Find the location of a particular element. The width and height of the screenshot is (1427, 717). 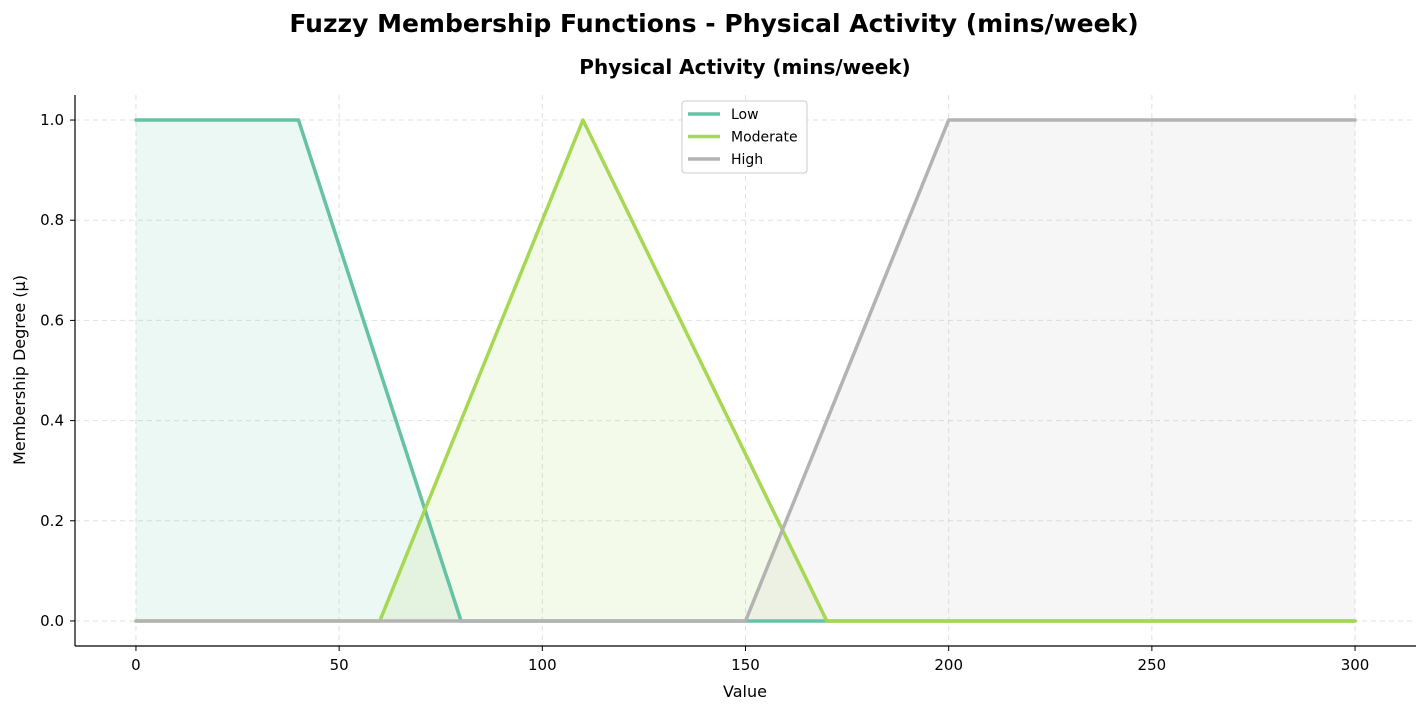

x-tick-label: 300 is located at coordinates (1355, 665).